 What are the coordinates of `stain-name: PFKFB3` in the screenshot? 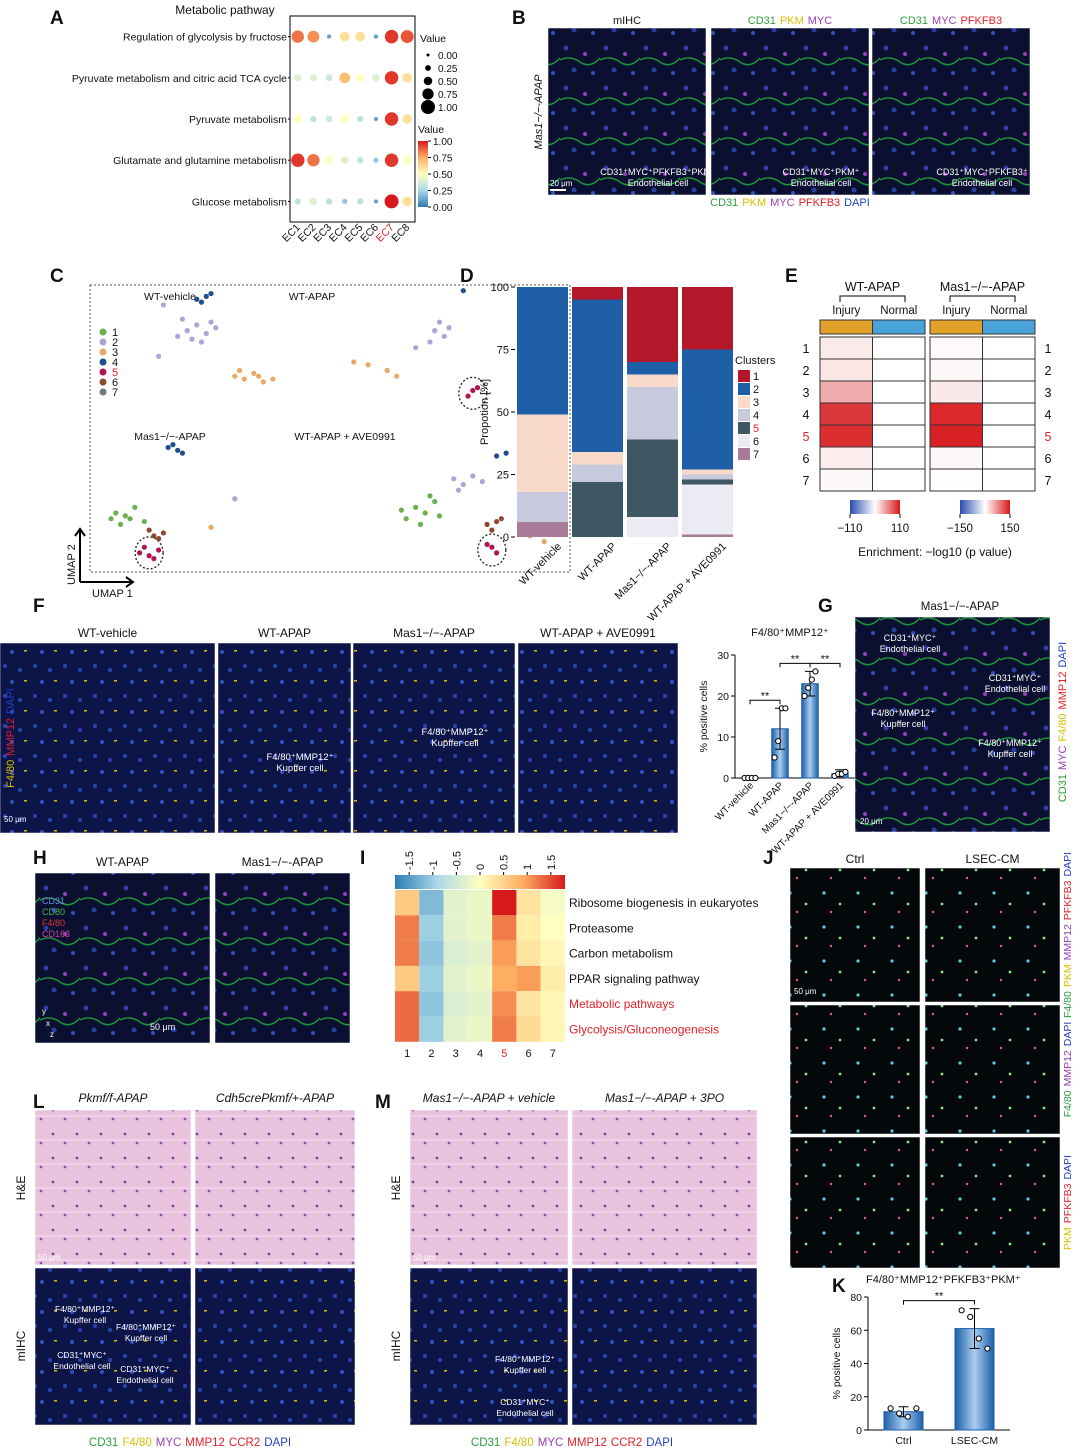 It's located at (1068, 900).